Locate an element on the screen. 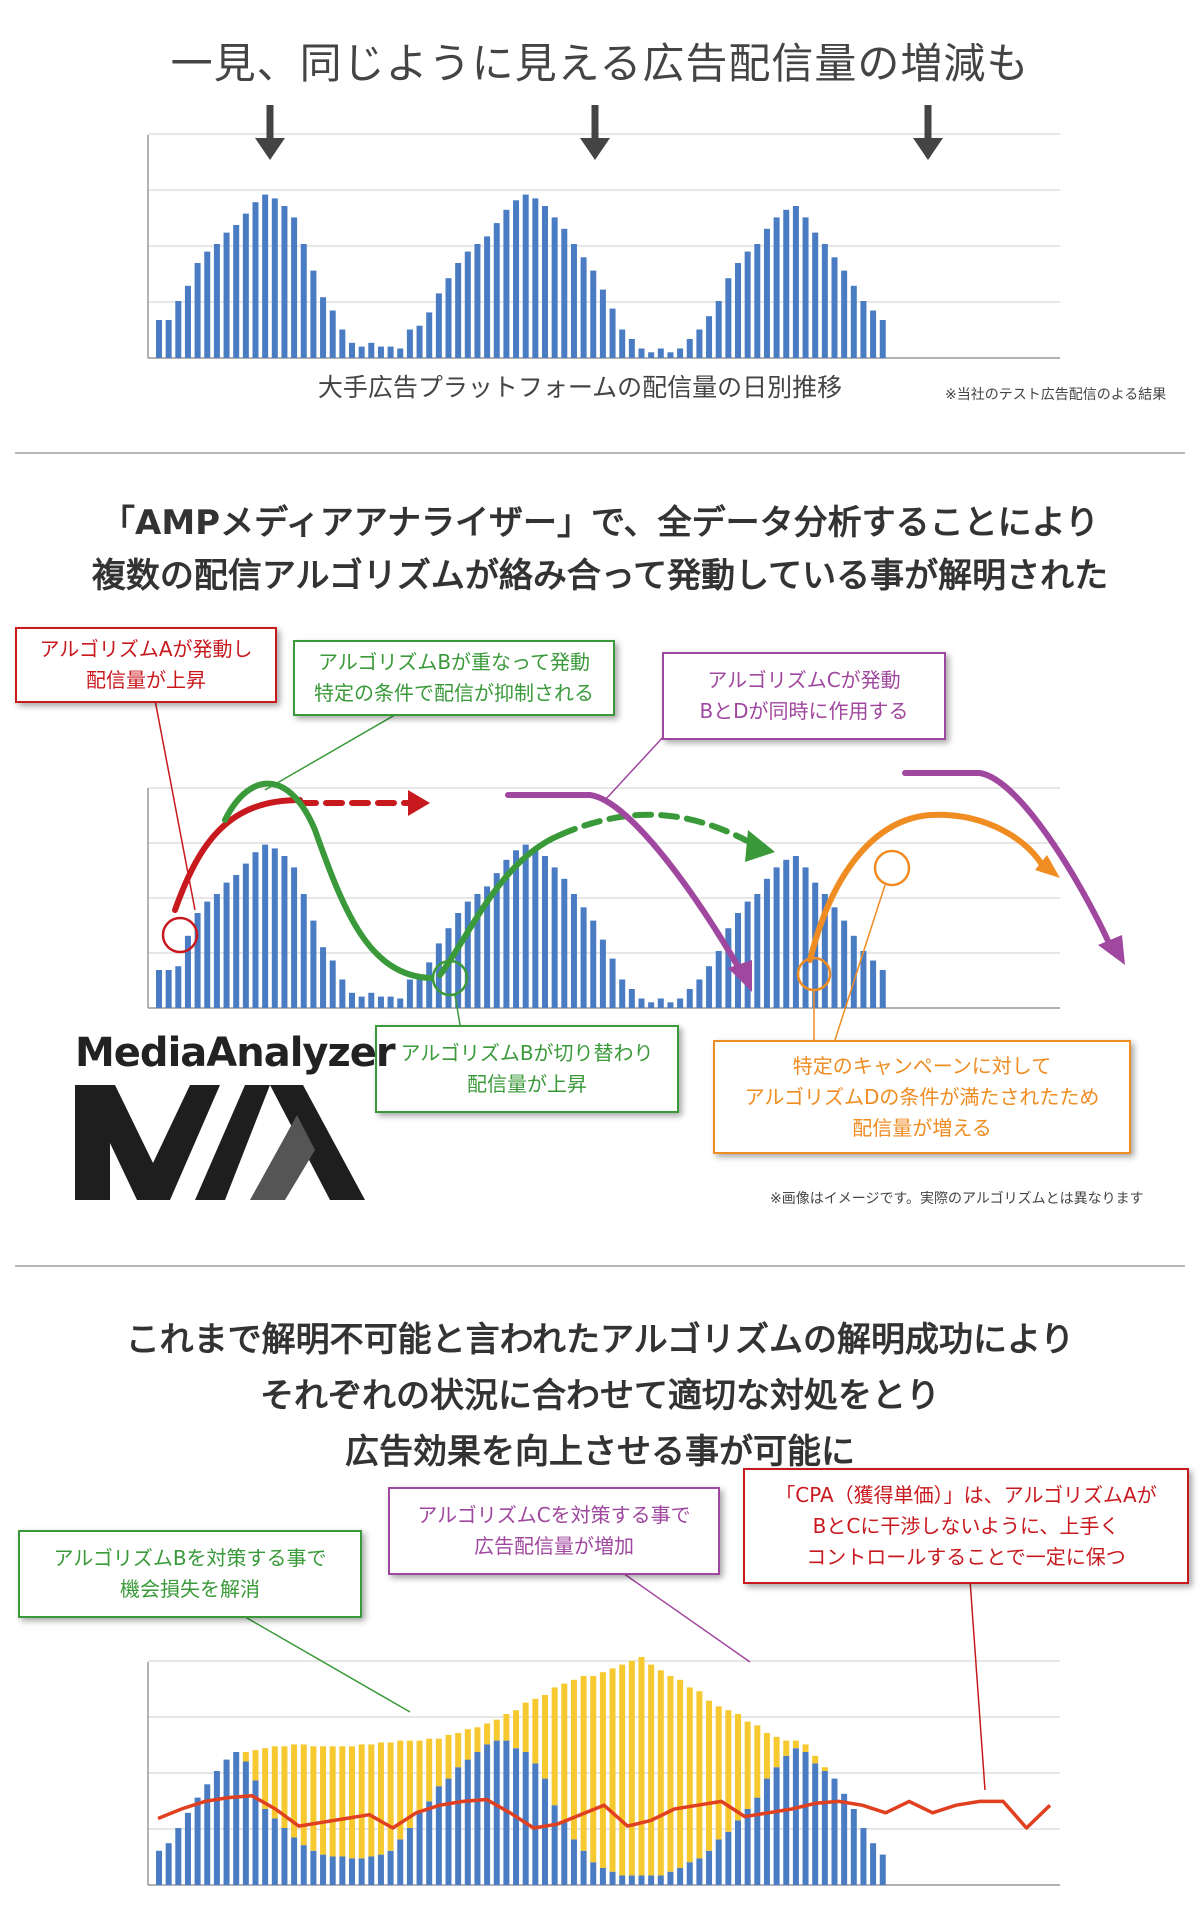  callout-algorithm-c-line2: BとDが同時に作用する is located at coordinates (804, 711).